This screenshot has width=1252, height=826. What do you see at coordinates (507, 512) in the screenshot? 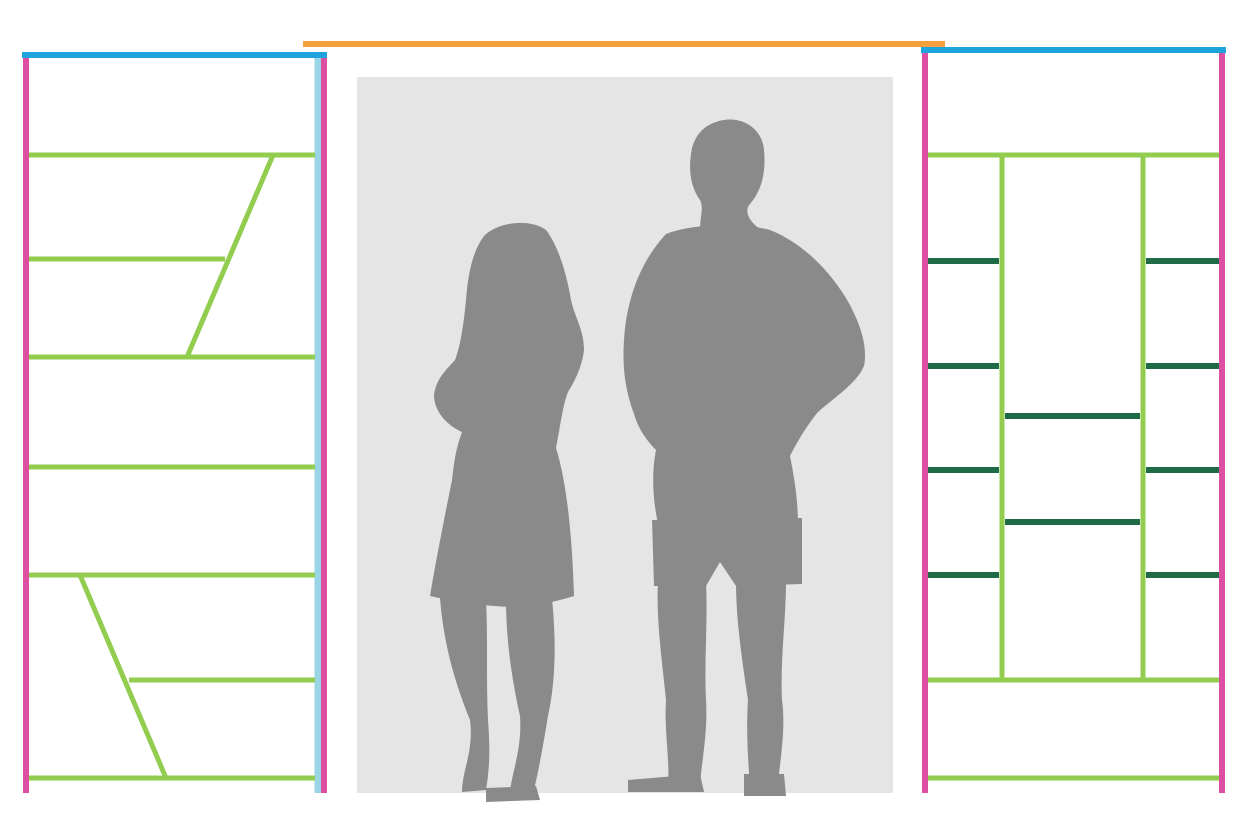
I see `woman-silhouette-icon` at bounding box center [507, 512].